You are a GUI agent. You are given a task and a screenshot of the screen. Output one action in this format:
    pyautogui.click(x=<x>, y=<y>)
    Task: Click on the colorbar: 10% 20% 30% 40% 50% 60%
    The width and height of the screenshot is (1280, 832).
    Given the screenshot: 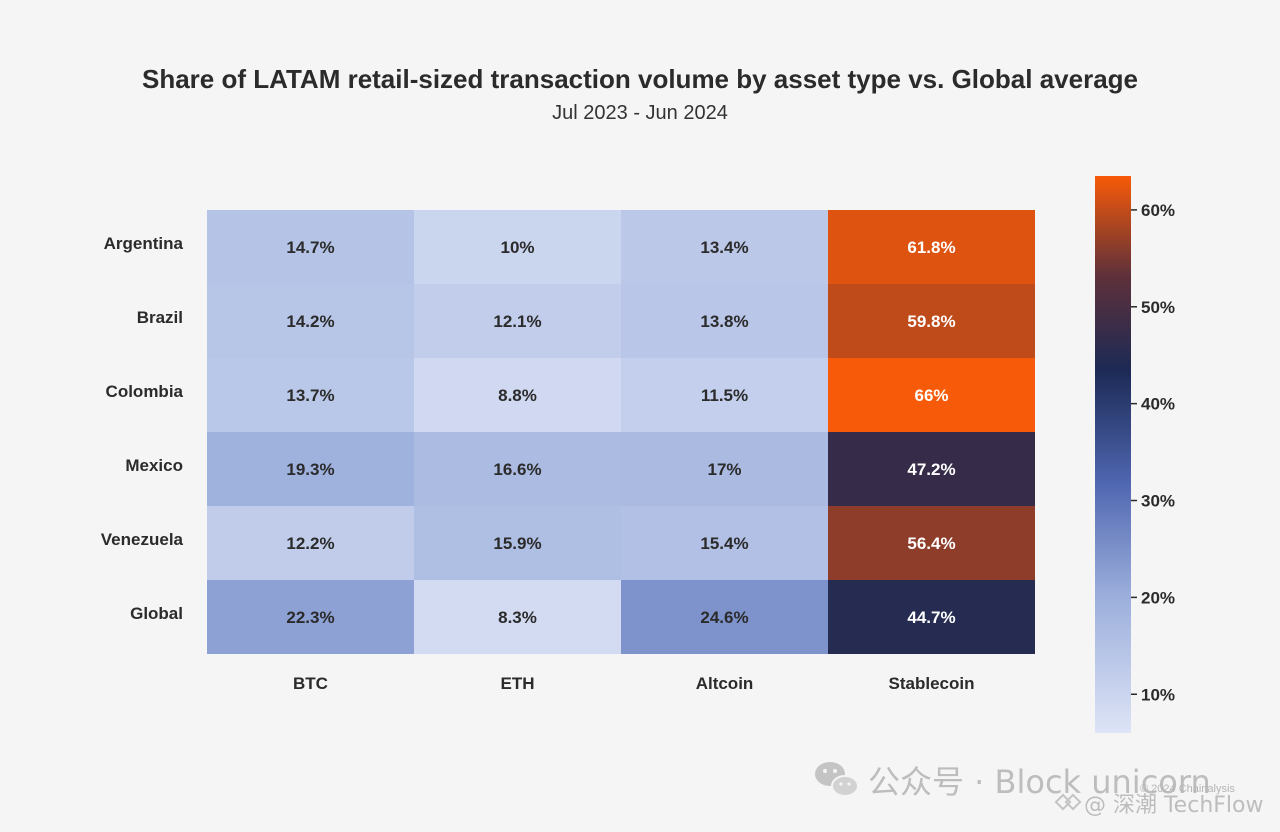 What is the action you would take?
    pyautogui.click(x=1135, y=454)
    